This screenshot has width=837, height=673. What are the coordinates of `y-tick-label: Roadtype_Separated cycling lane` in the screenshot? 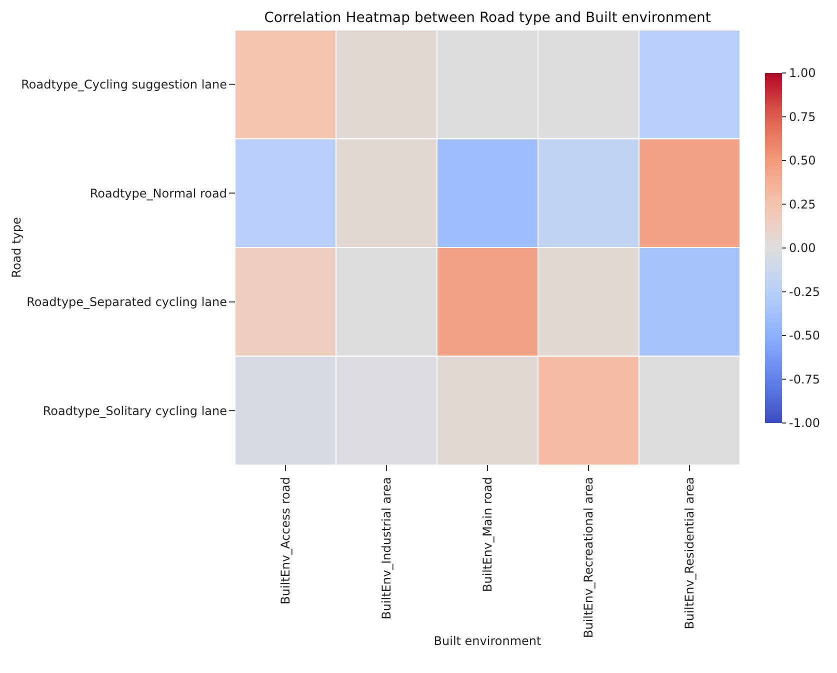 It's located at (126, 302).